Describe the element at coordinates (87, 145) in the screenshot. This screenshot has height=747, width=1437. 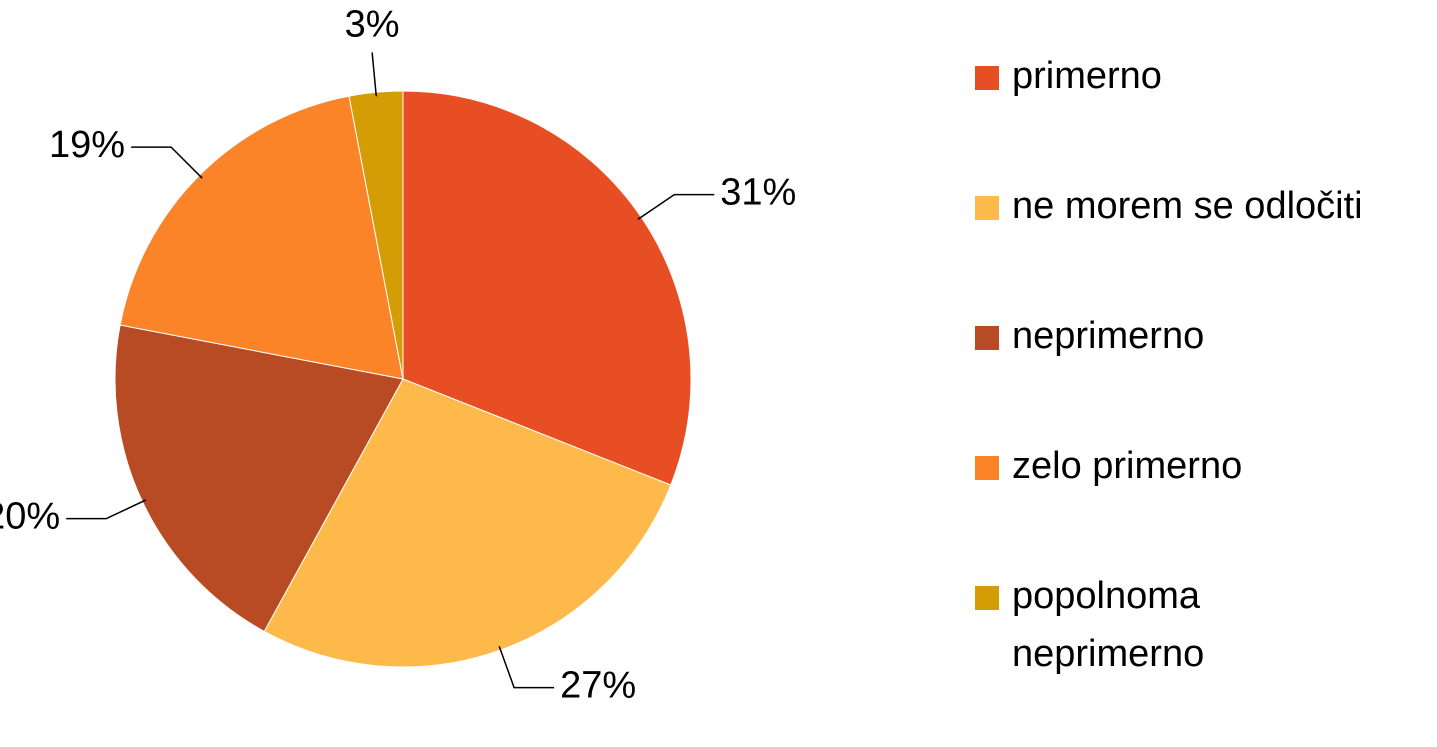
I see `data-label: 19%` at that location.